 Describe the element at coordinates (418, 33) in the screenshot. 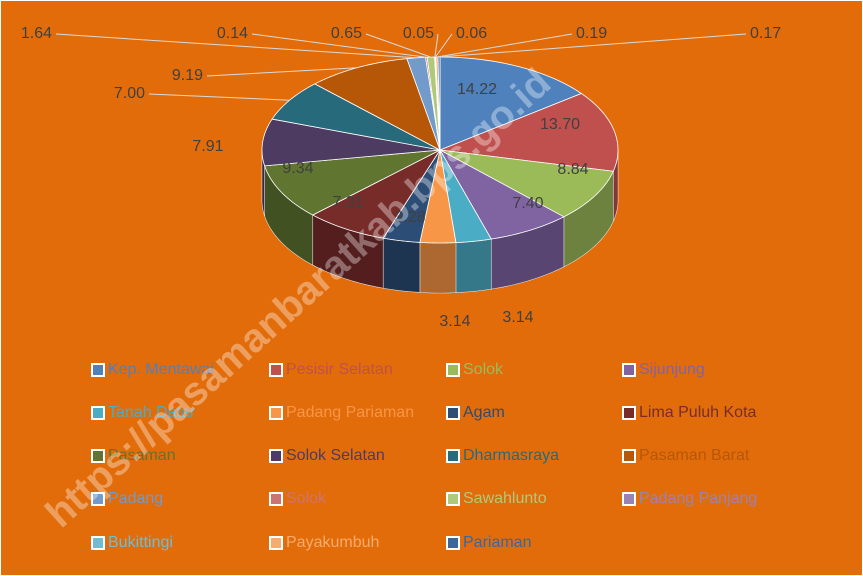

I see `value-label: 0.05` at that location.